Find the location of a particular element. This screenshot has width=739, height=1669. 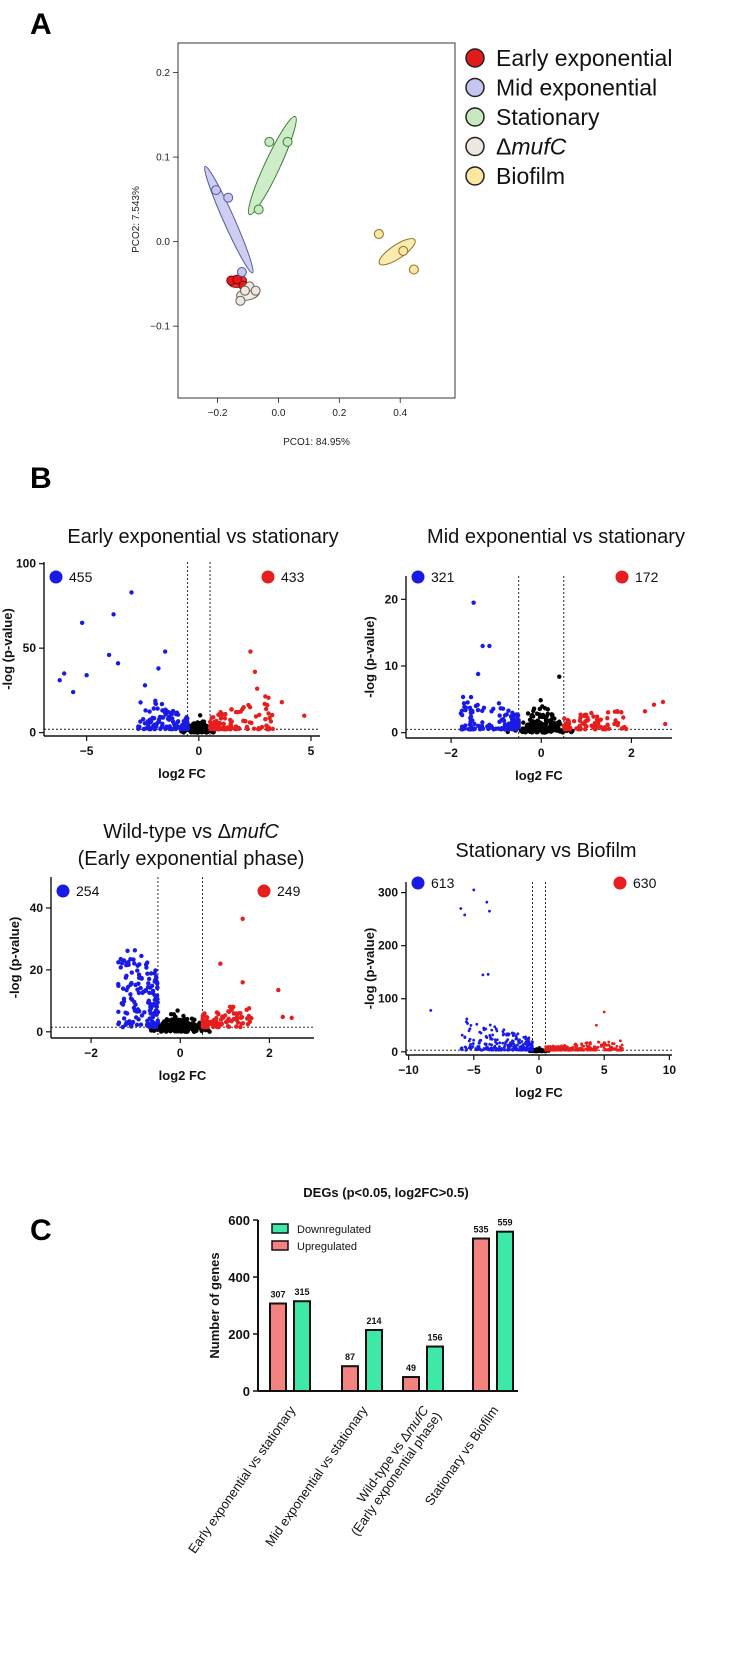

legend-swatch is located at coordinates (280, 1245).